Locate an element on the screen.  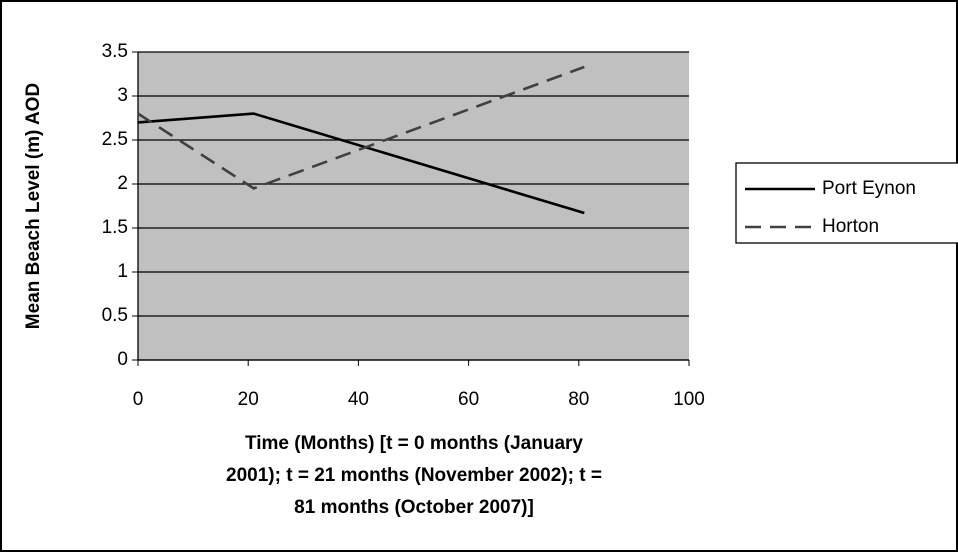
y-tick-label: 2 is located at coordinates (122, 183).